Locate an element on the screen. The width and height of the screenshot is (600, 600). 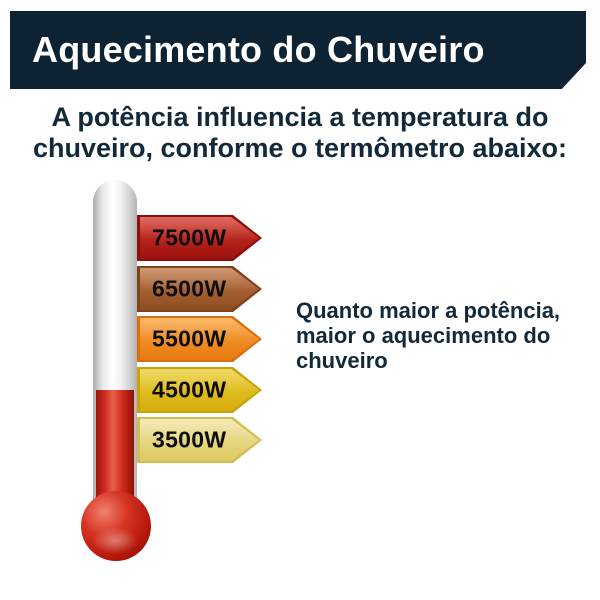
power-arrow-3500w: 3500W is located at coordinates (199, 440).